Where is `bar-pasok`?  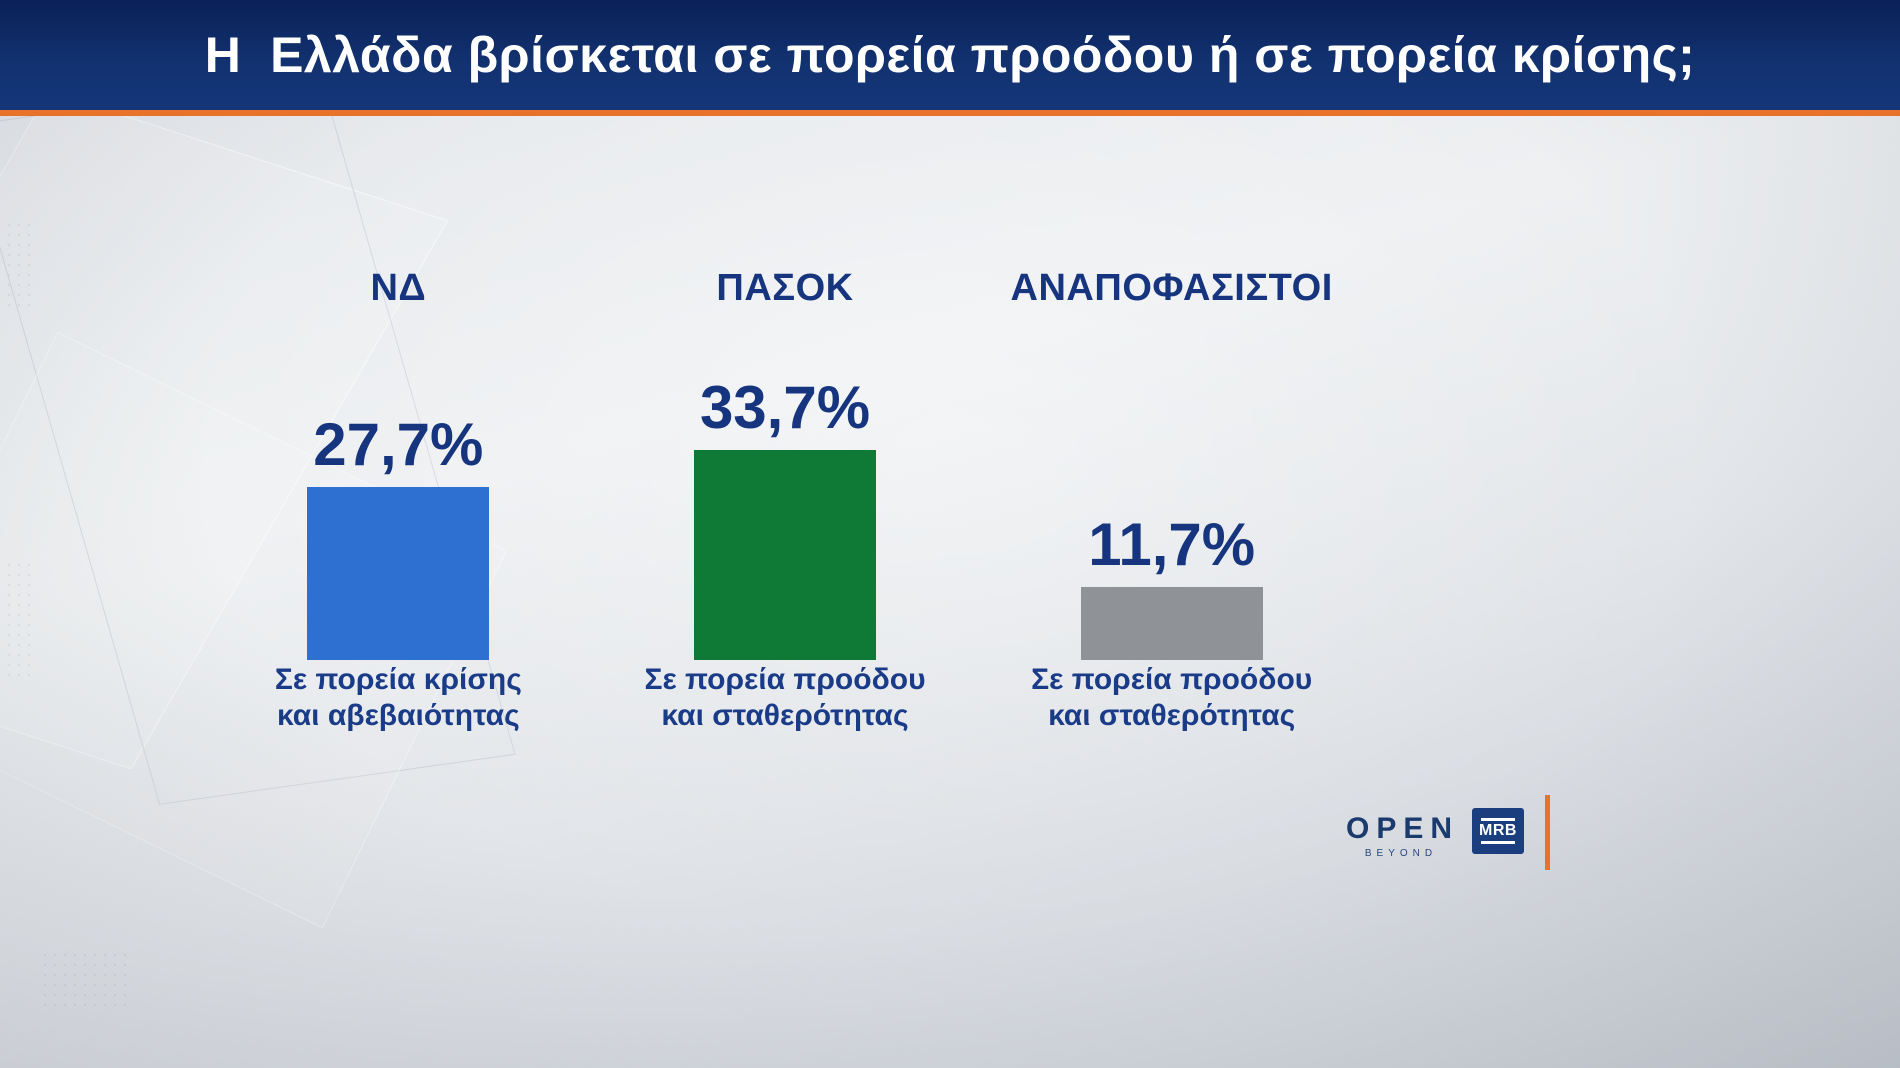
bar-pasok is located at coordinates (785, 555).